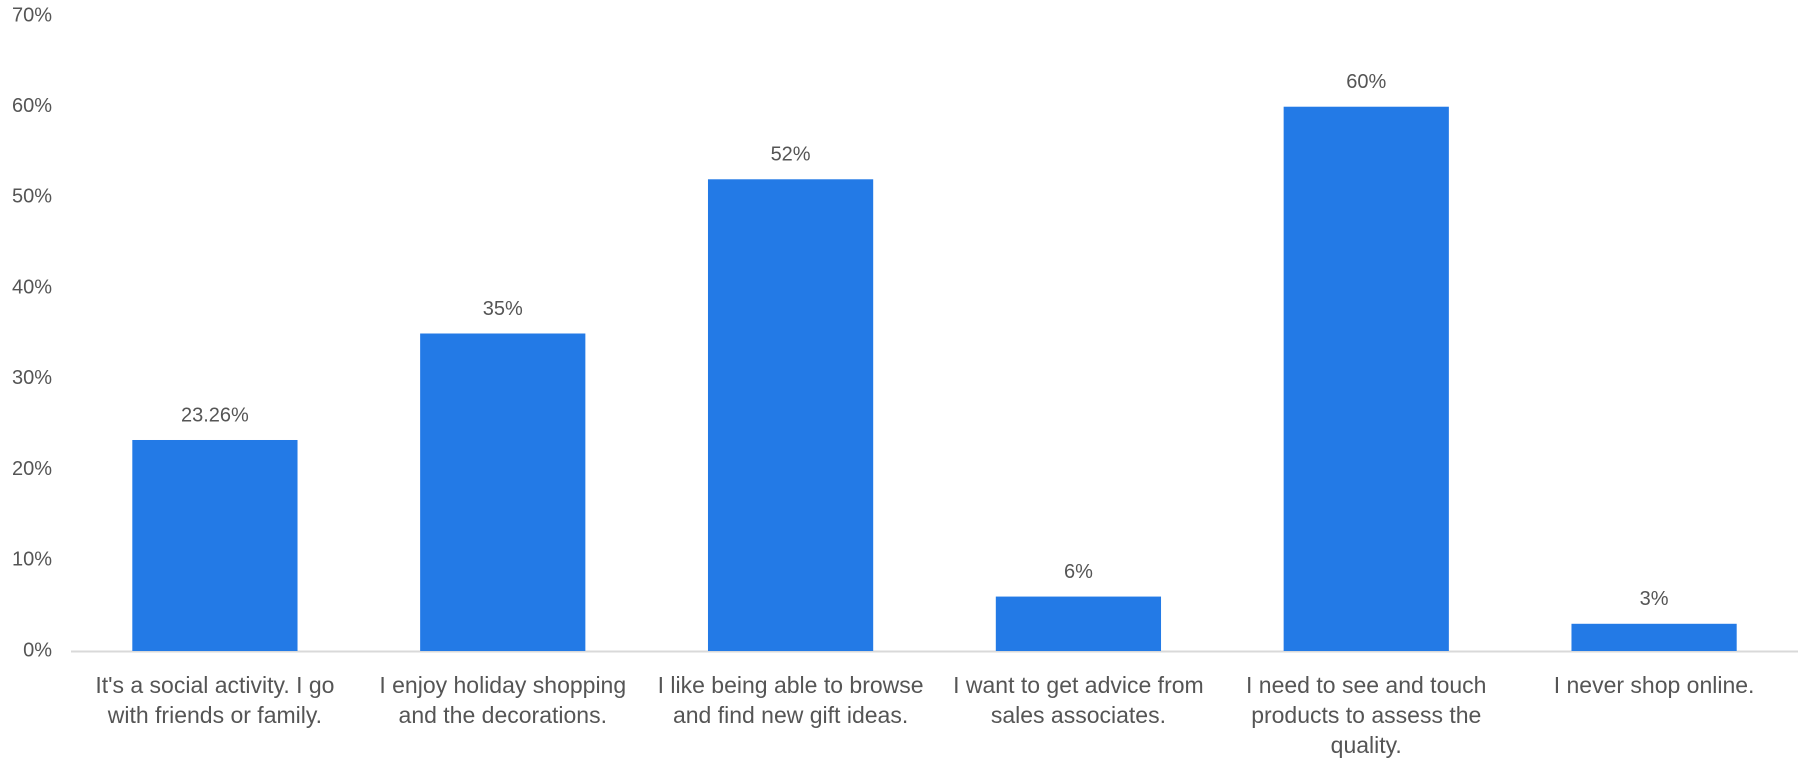 This screenshot has height=760, width=1798. I want to click on y-tick-label: 40%, so click(32, 287).